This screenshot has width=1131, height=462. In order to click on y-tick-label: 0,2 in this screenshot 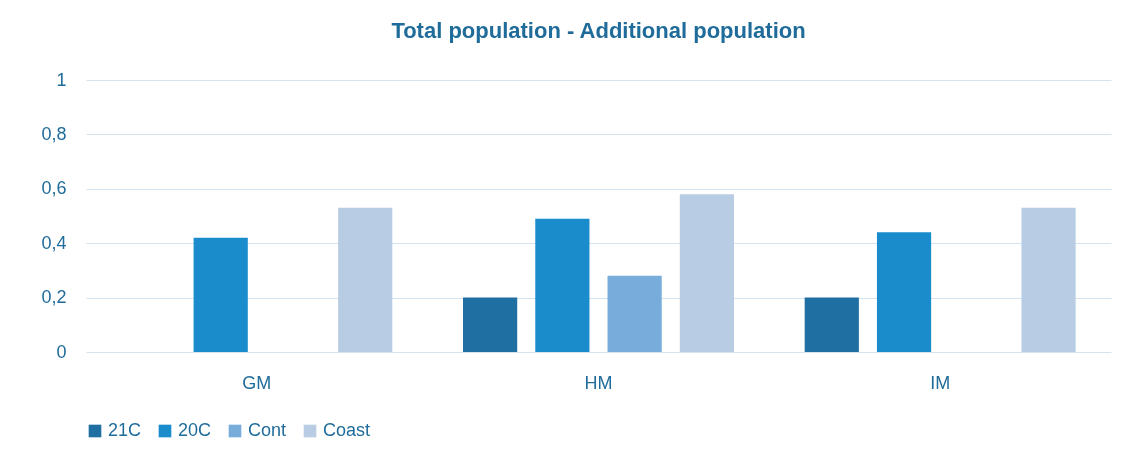, I will do `click(54, 297)`.